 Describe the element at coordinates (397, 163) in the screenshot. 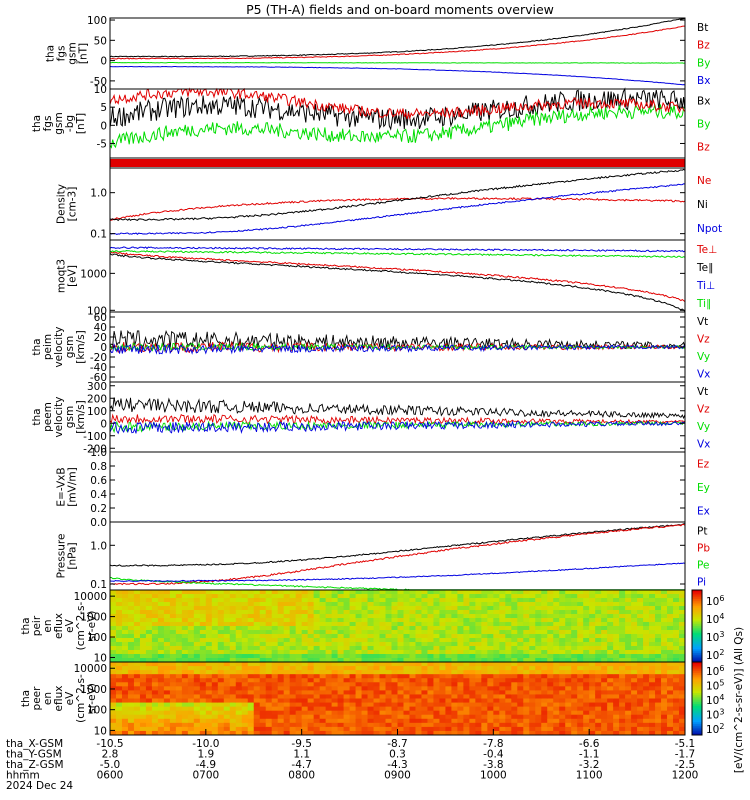

I see `status-bar-panel` at that location.